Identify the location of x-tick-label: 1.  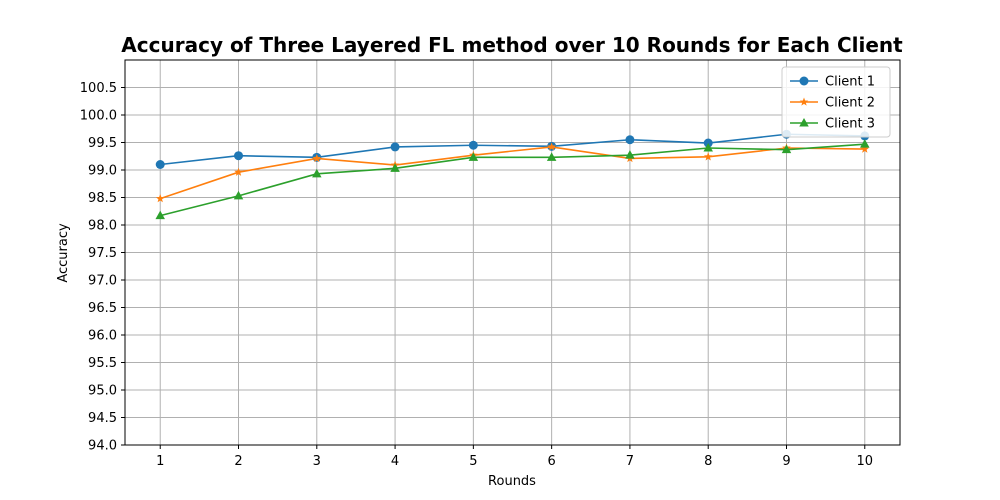
(160, 461).